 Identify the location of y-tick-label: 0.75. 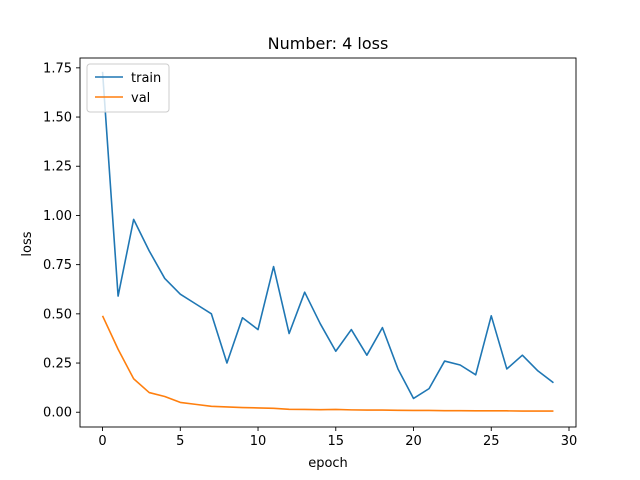
(57, 265).